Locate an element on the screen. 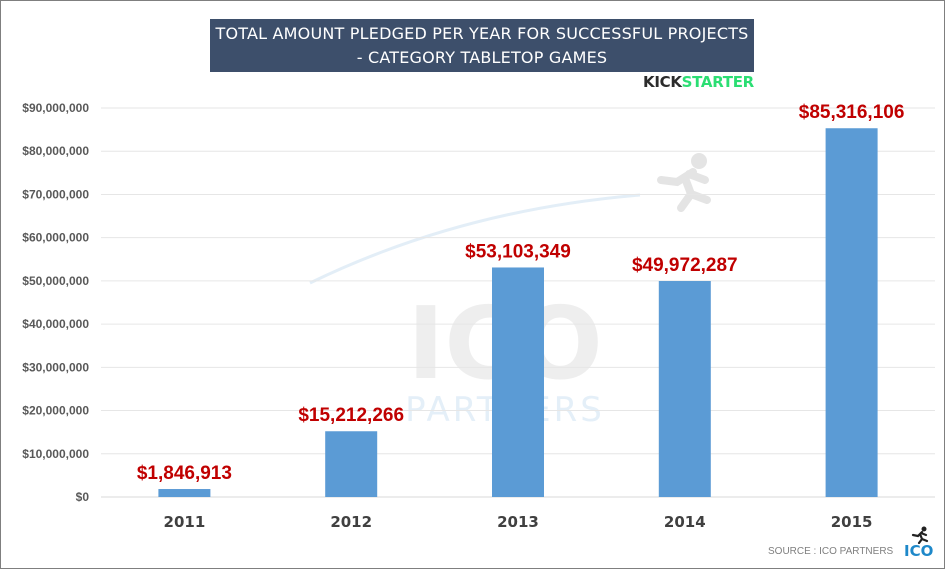 This screenshot has height=569, width=945. y-tick-label: $20,000,000 is located at coordinates (55, 411).